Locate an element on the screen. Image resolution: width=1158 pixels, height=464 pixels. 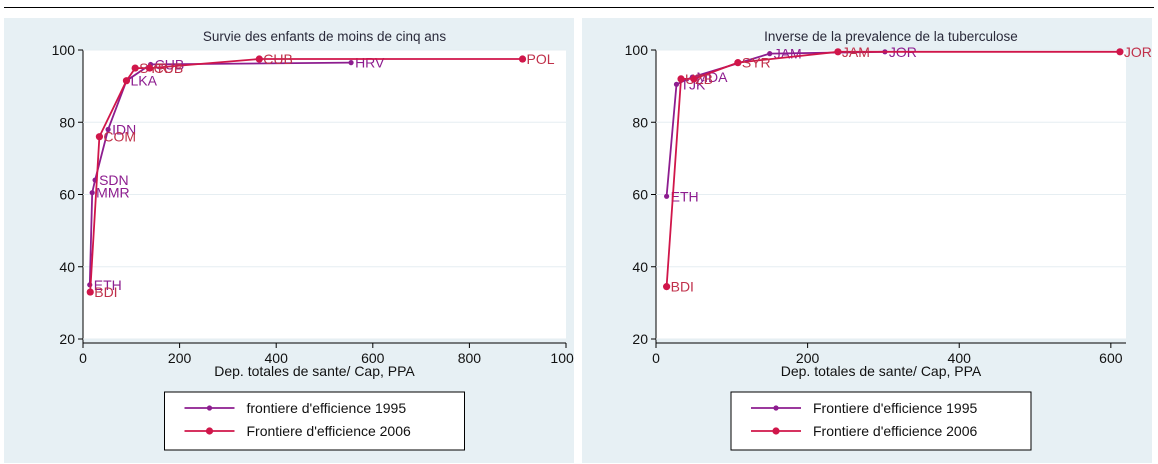
x-tick-label: 800 is located at coordinates (470, 358).